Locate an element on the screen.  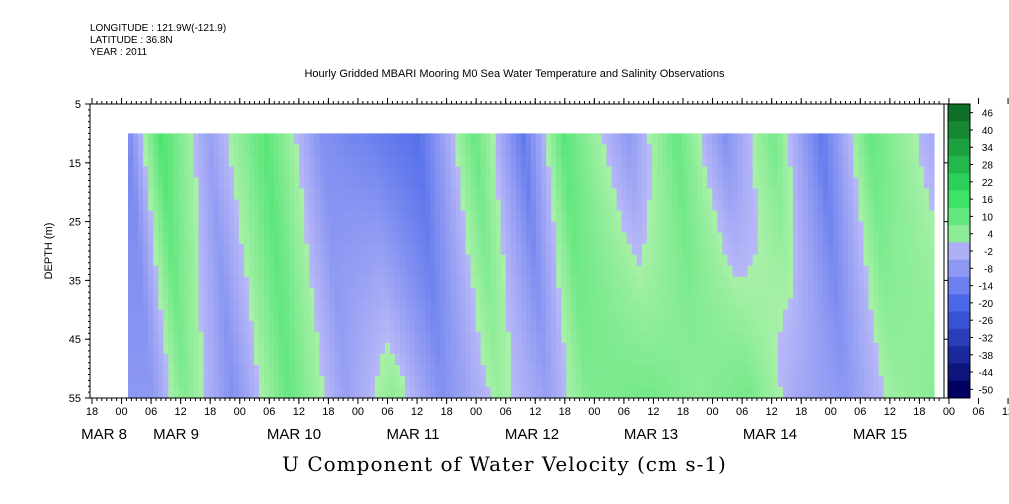
x-hour-tick-label: 12 is located at coordinates (653, 412).